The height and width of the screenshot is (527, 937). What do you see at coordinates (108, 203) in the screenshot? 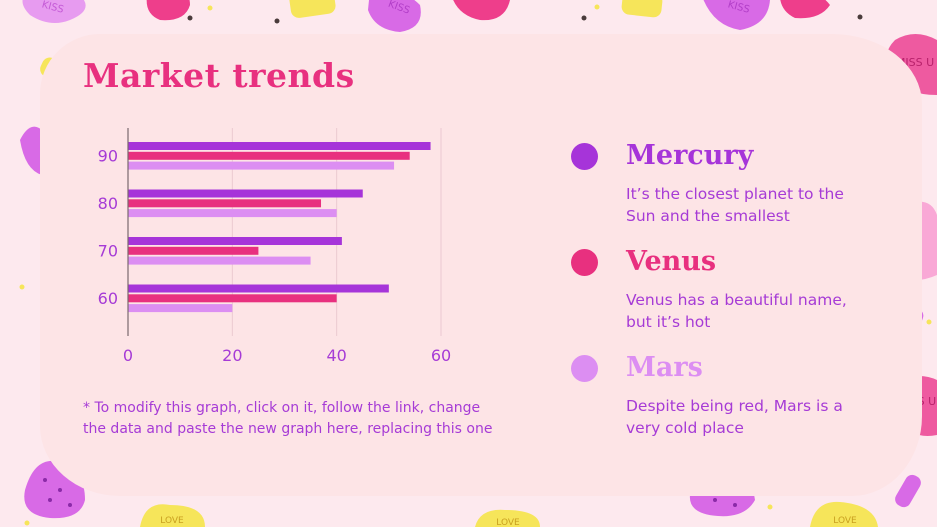
I see `y-tick-label: 80` at bounding box center [108, 203].